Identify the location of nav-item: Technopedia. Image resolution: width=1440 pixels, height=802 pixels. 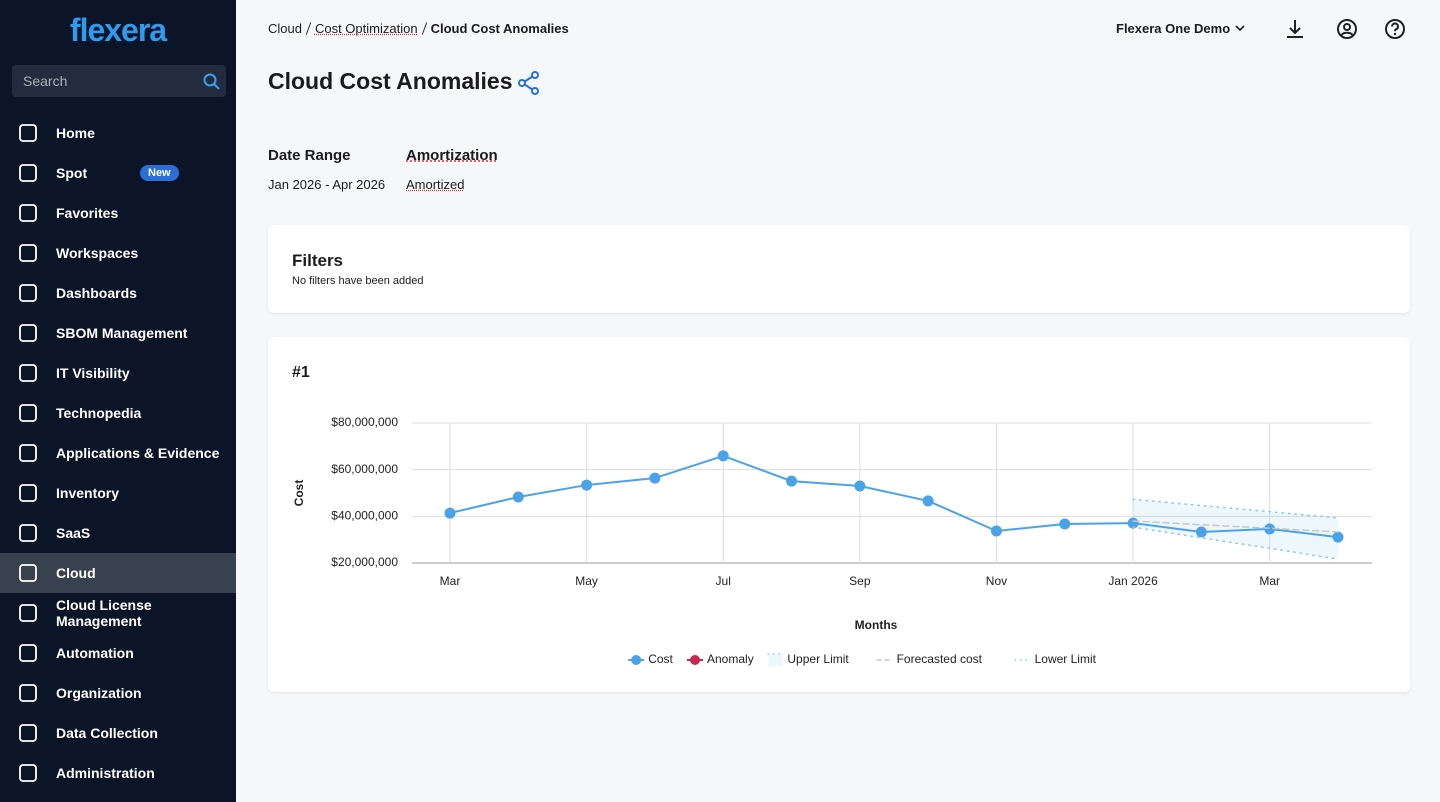
(118, 413).